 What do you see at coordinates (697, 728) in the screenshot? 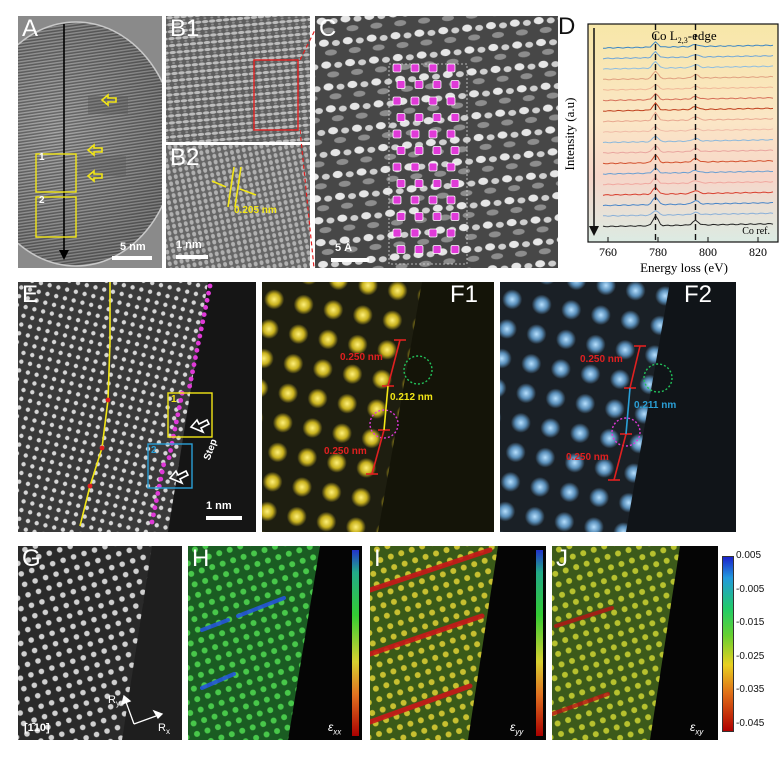
I see `strain-component-label: εxy` at bounding box center [697, 728].